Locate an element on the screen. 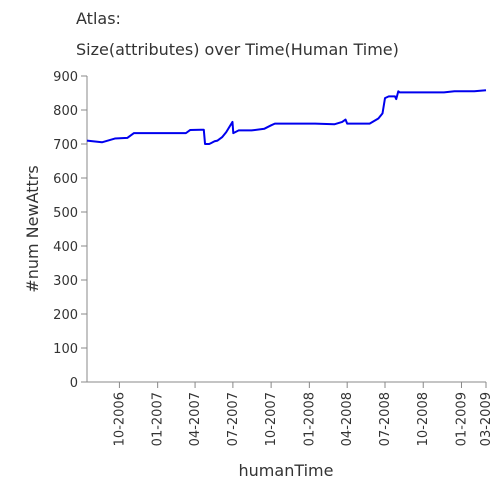 The height and width of the screenshot is (500, 500). y-tick-label: 400 is located at coordinates (65, 247).